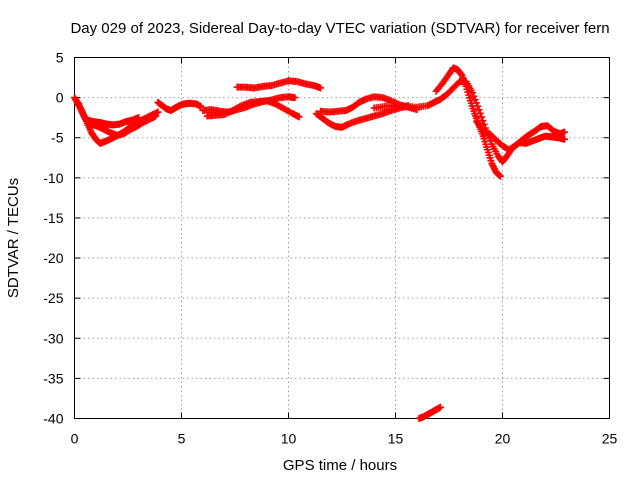 This screenshot has height=480, width=640. Describe the element at coordinates (53, 378) in the screenshot. I see `y-tick-label: -35` at that location.